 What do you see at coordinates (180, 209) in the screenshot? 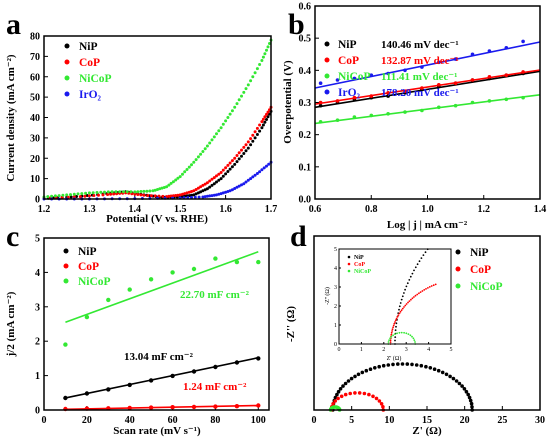
I see `x-tick-label: 1.5` at bounding box center [180, 209].